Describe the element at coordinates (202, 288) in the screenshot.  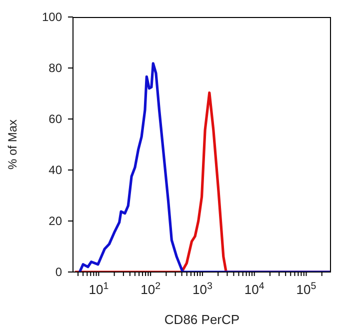
I see `x-tick-label: 10$^{3}$` at that location.